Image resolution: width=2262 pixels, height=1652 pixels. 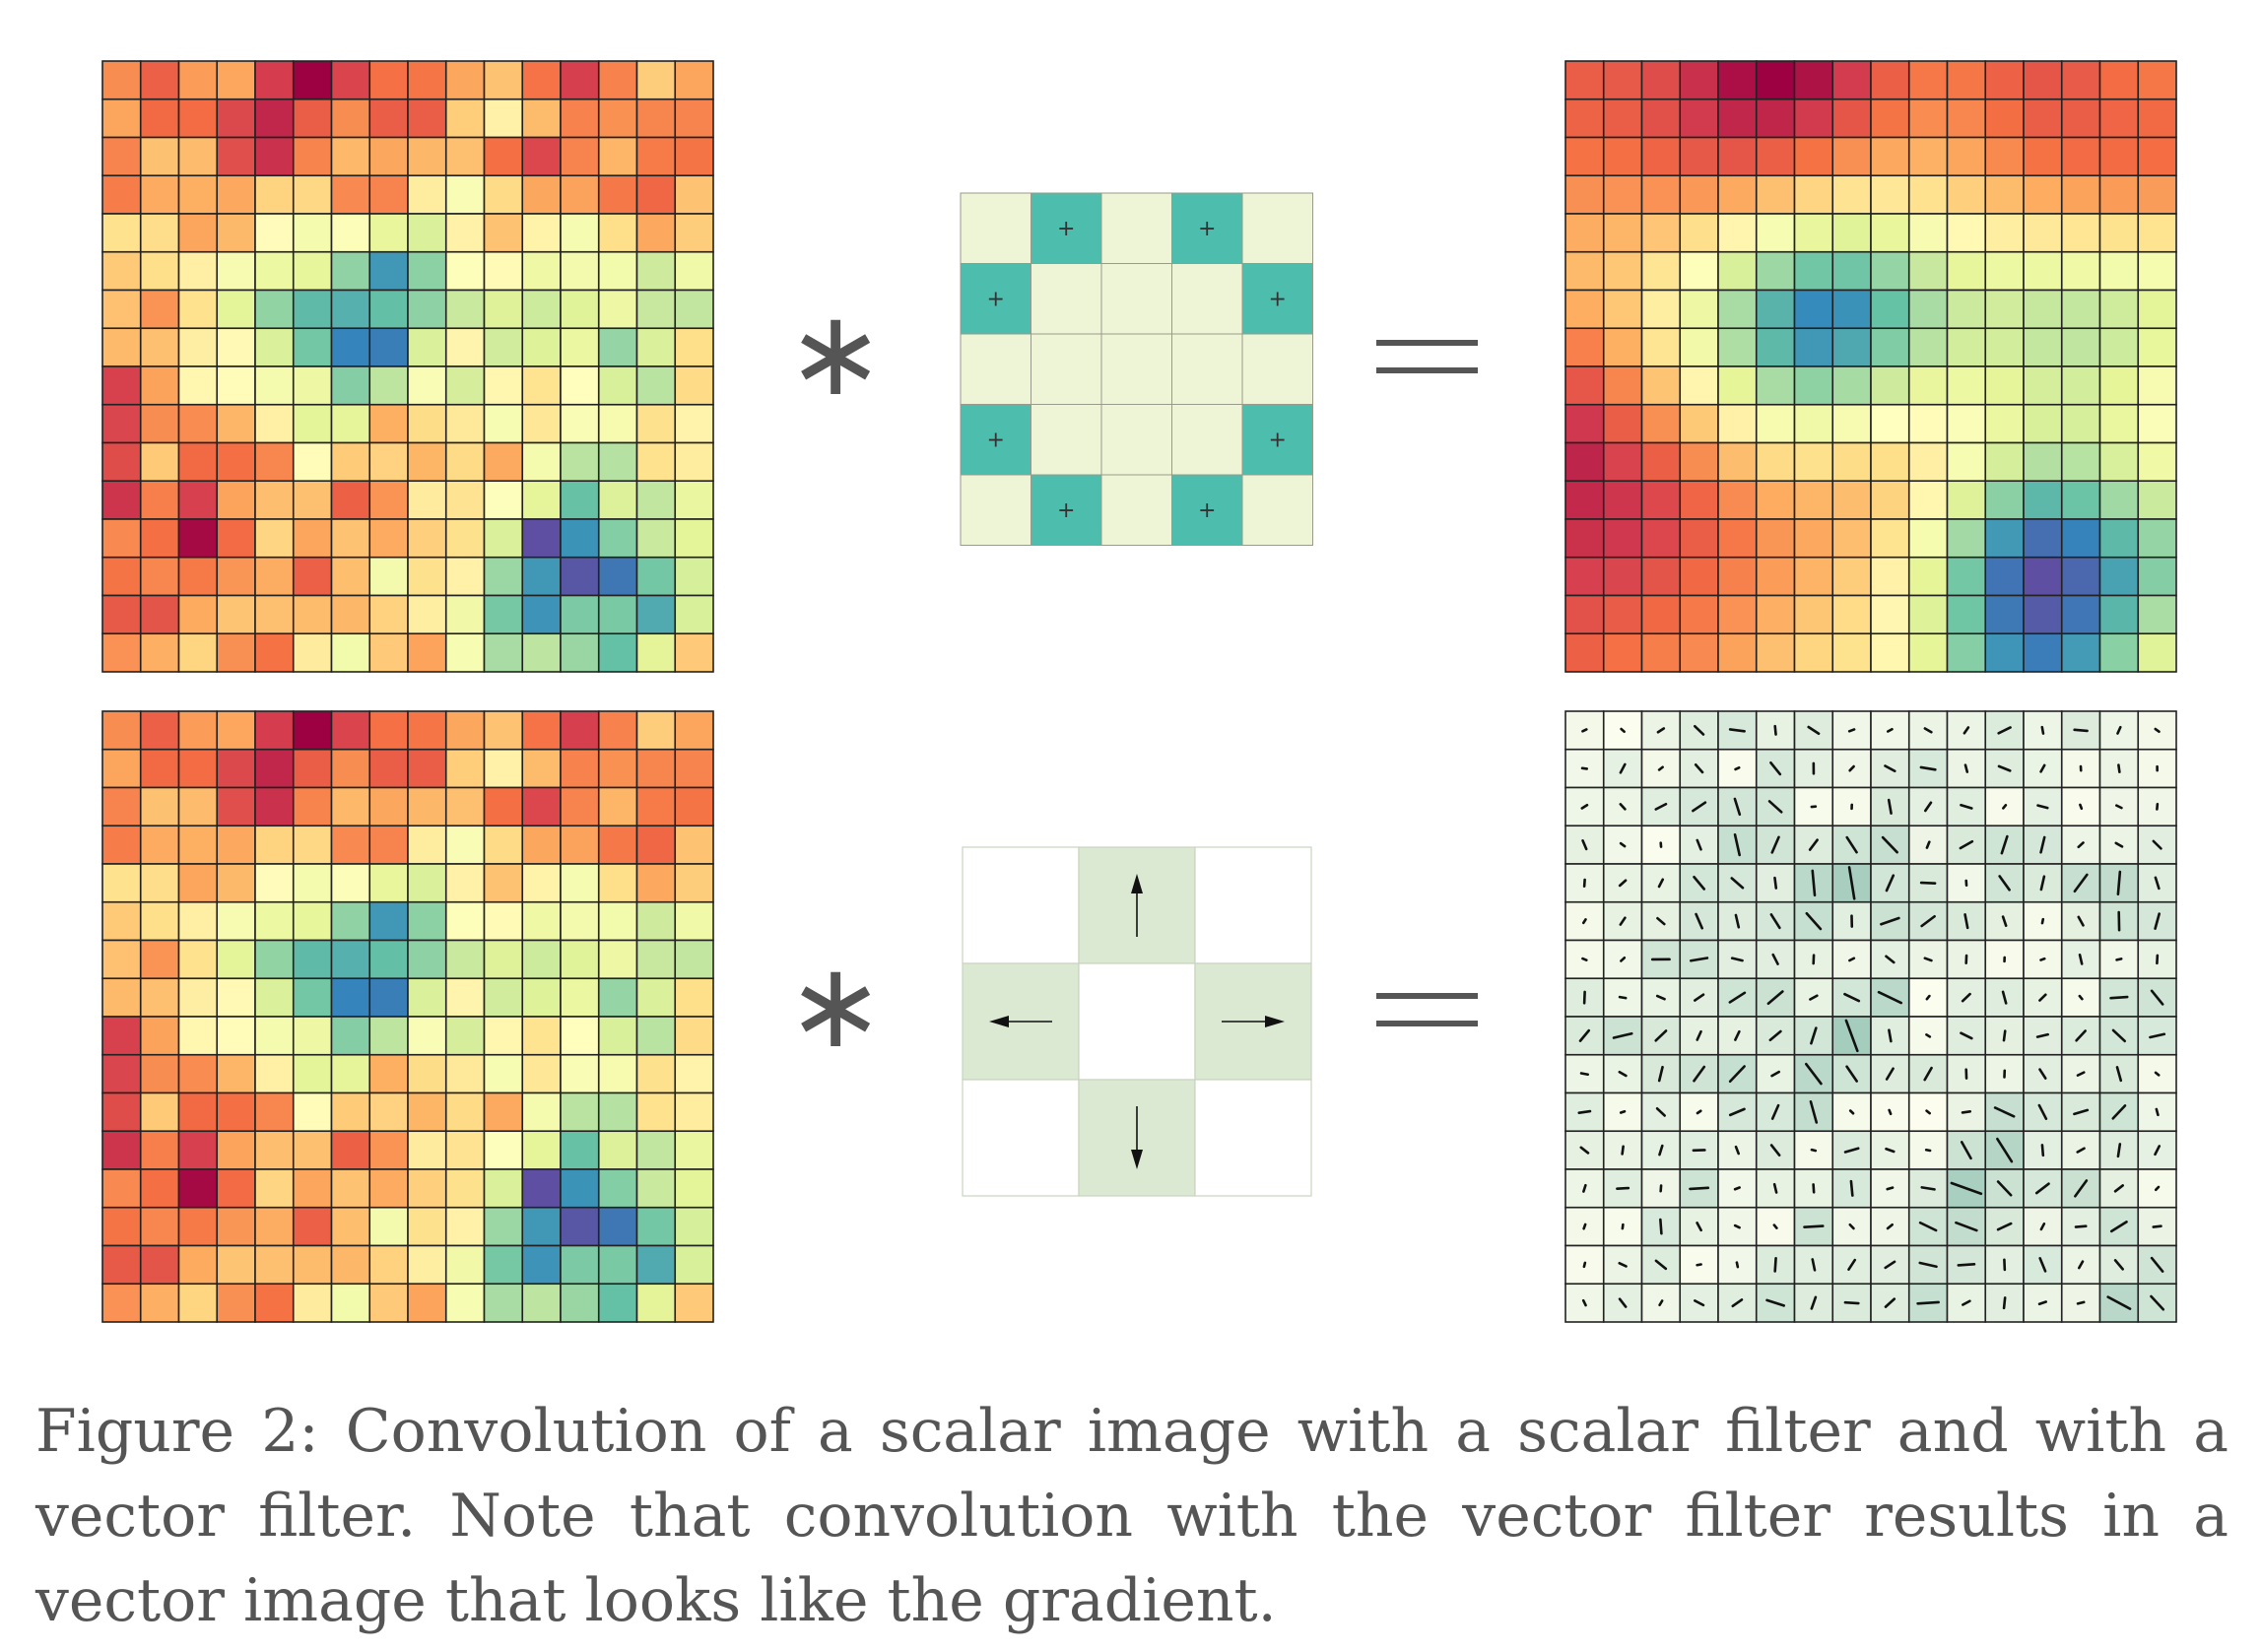 I want to click on filter-weight-mark: +, so click(x=1278, y=440).